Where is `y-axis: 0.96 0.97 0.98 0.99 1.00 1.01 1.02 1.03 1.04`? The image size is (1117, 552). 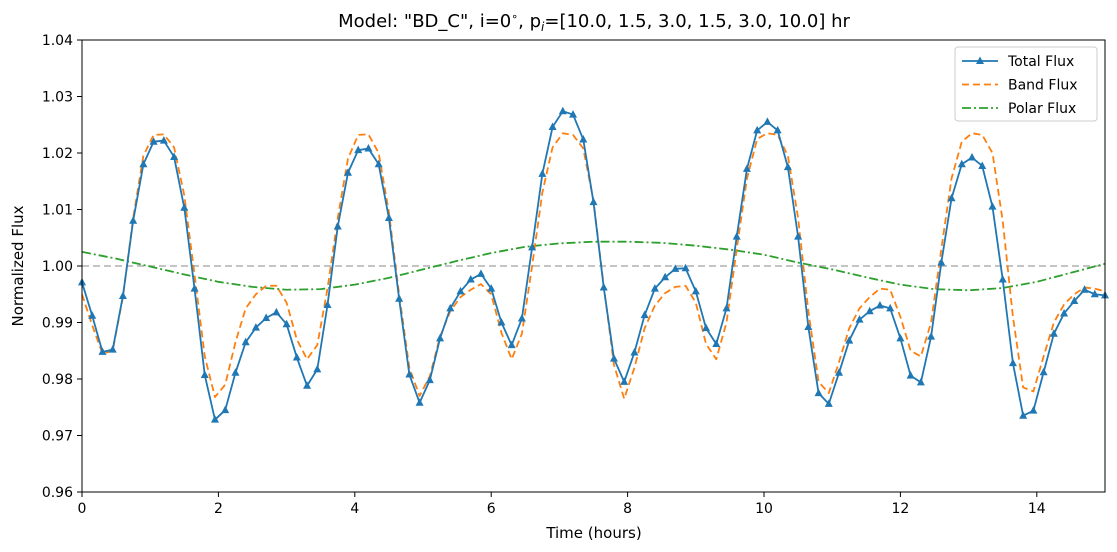
y-axis: 0.96 0.97 0.98 0.99 1.00 1.01 1.02 1.03 1.04 is located at coordinates (62, 267).